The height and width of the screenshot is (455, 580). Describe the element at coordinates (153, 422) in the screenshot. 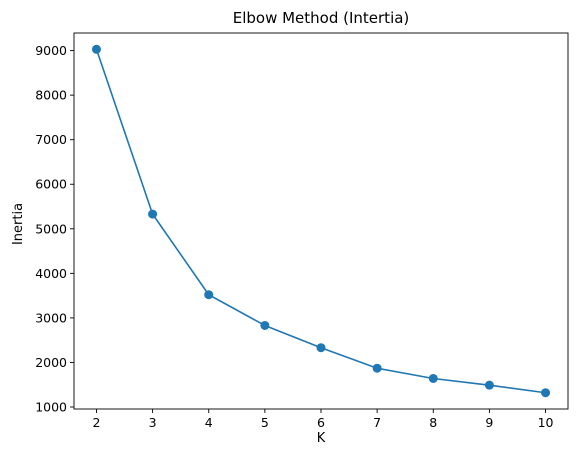

I see `x-tick-label: 3` at that location.